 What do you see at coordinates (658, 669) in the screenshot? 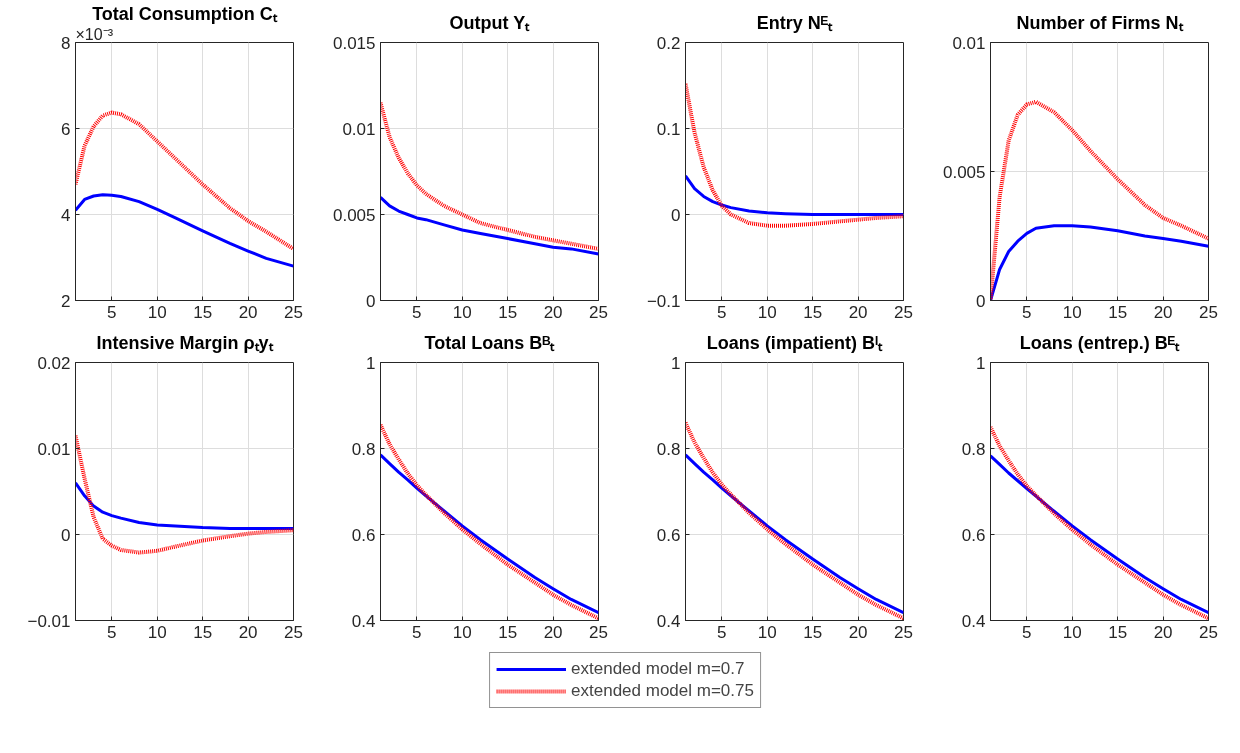
I see `legend-label: extended model m=0.7` at bounding box center [658, 669].